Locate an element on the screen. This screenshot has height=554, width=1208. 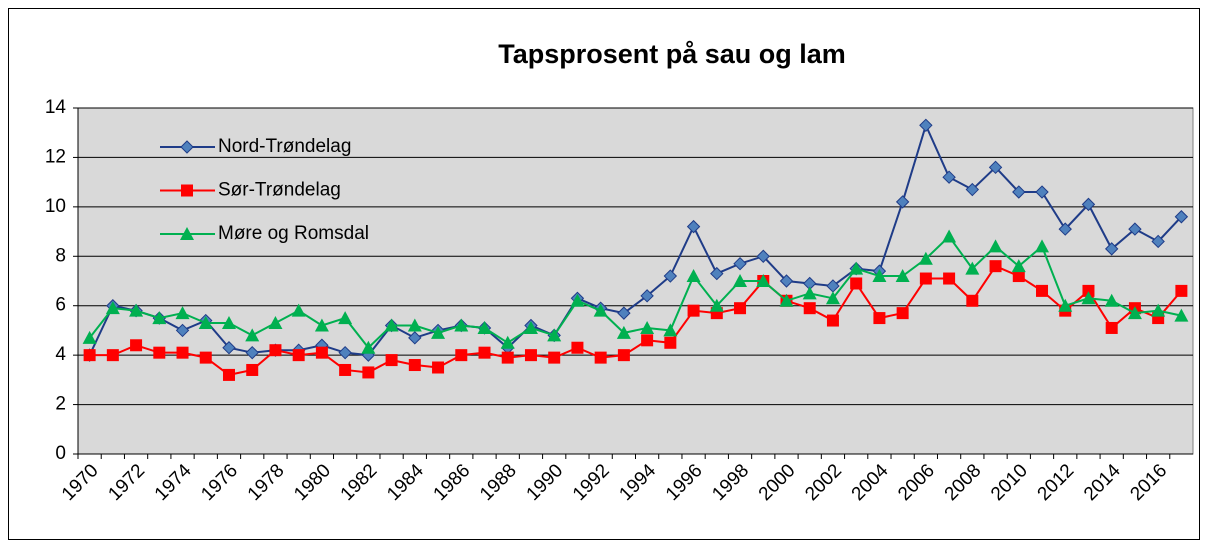
y-tick-label: 4 is located at coordinates (60, 354).